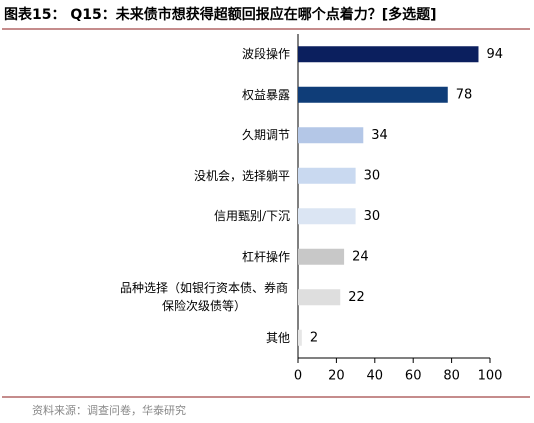 The width and height of the screenshot is (534, 423). I want to click on source: 资料来源：调查问卷，华泰研究, so click(109, 410).